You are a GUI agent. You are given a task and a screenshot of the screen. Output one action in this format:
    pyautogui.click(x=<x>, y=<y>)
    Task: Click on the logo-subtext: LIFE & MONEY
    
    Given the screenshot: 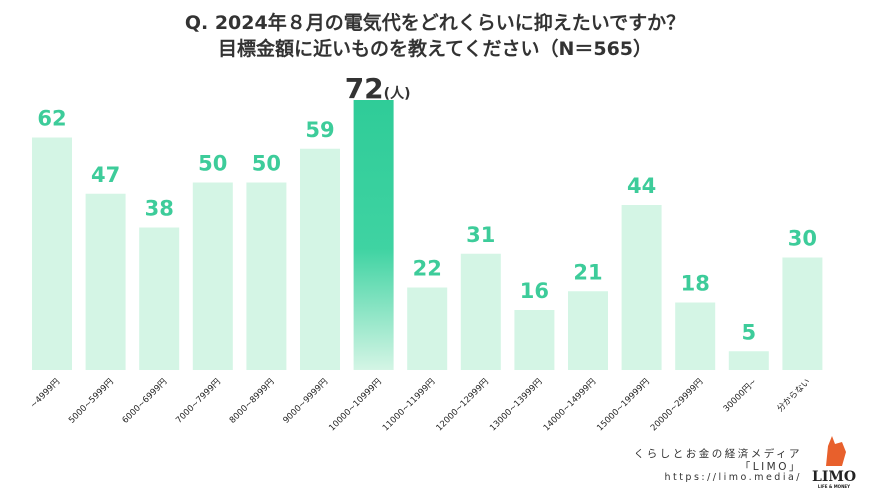 What is the action you would take?
    pyautogui.click(x=834, y=486)
    